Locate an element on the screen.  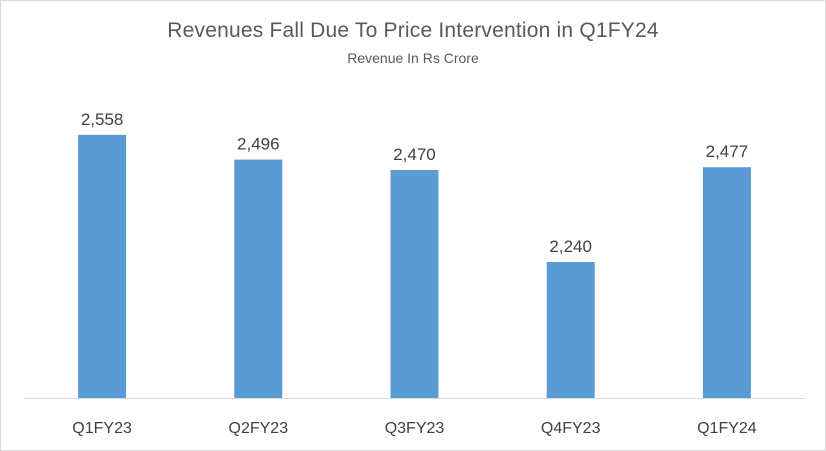
data-label-q3fy23: 2,470 is located at coordinates (414, 154).